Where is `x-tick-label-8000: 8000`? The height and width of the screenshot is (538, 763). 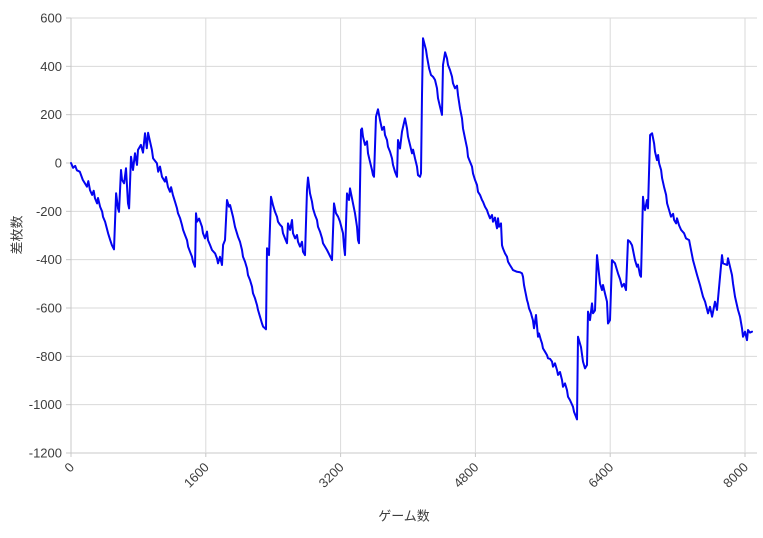 x-tick-label-8000: 8000 is located at coordinates (735, 475).